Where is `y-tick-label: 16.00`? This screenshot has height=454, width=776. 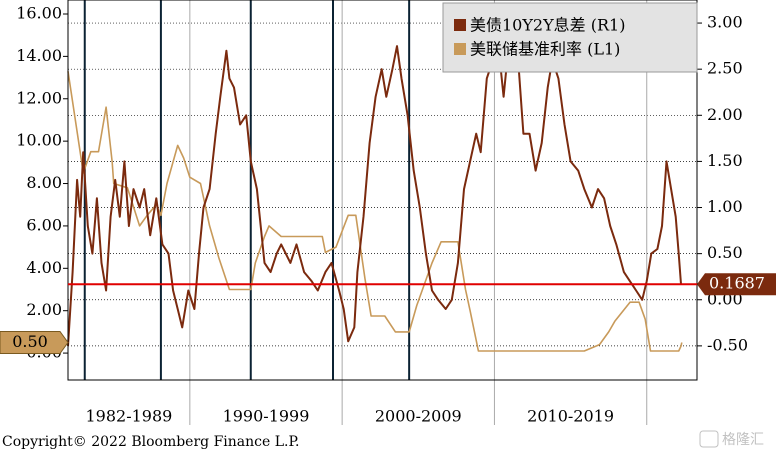 y-tick-label: 16.00 is located at coordinates (39, 12).